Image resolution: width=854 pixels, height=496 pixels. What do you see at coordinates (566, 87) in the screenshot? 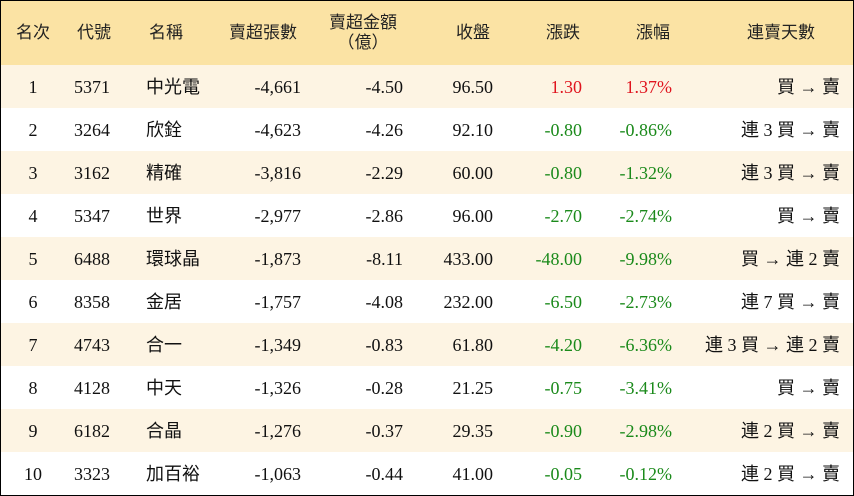
I see `table-cell: 1.30` at bounding box center [566, 87].